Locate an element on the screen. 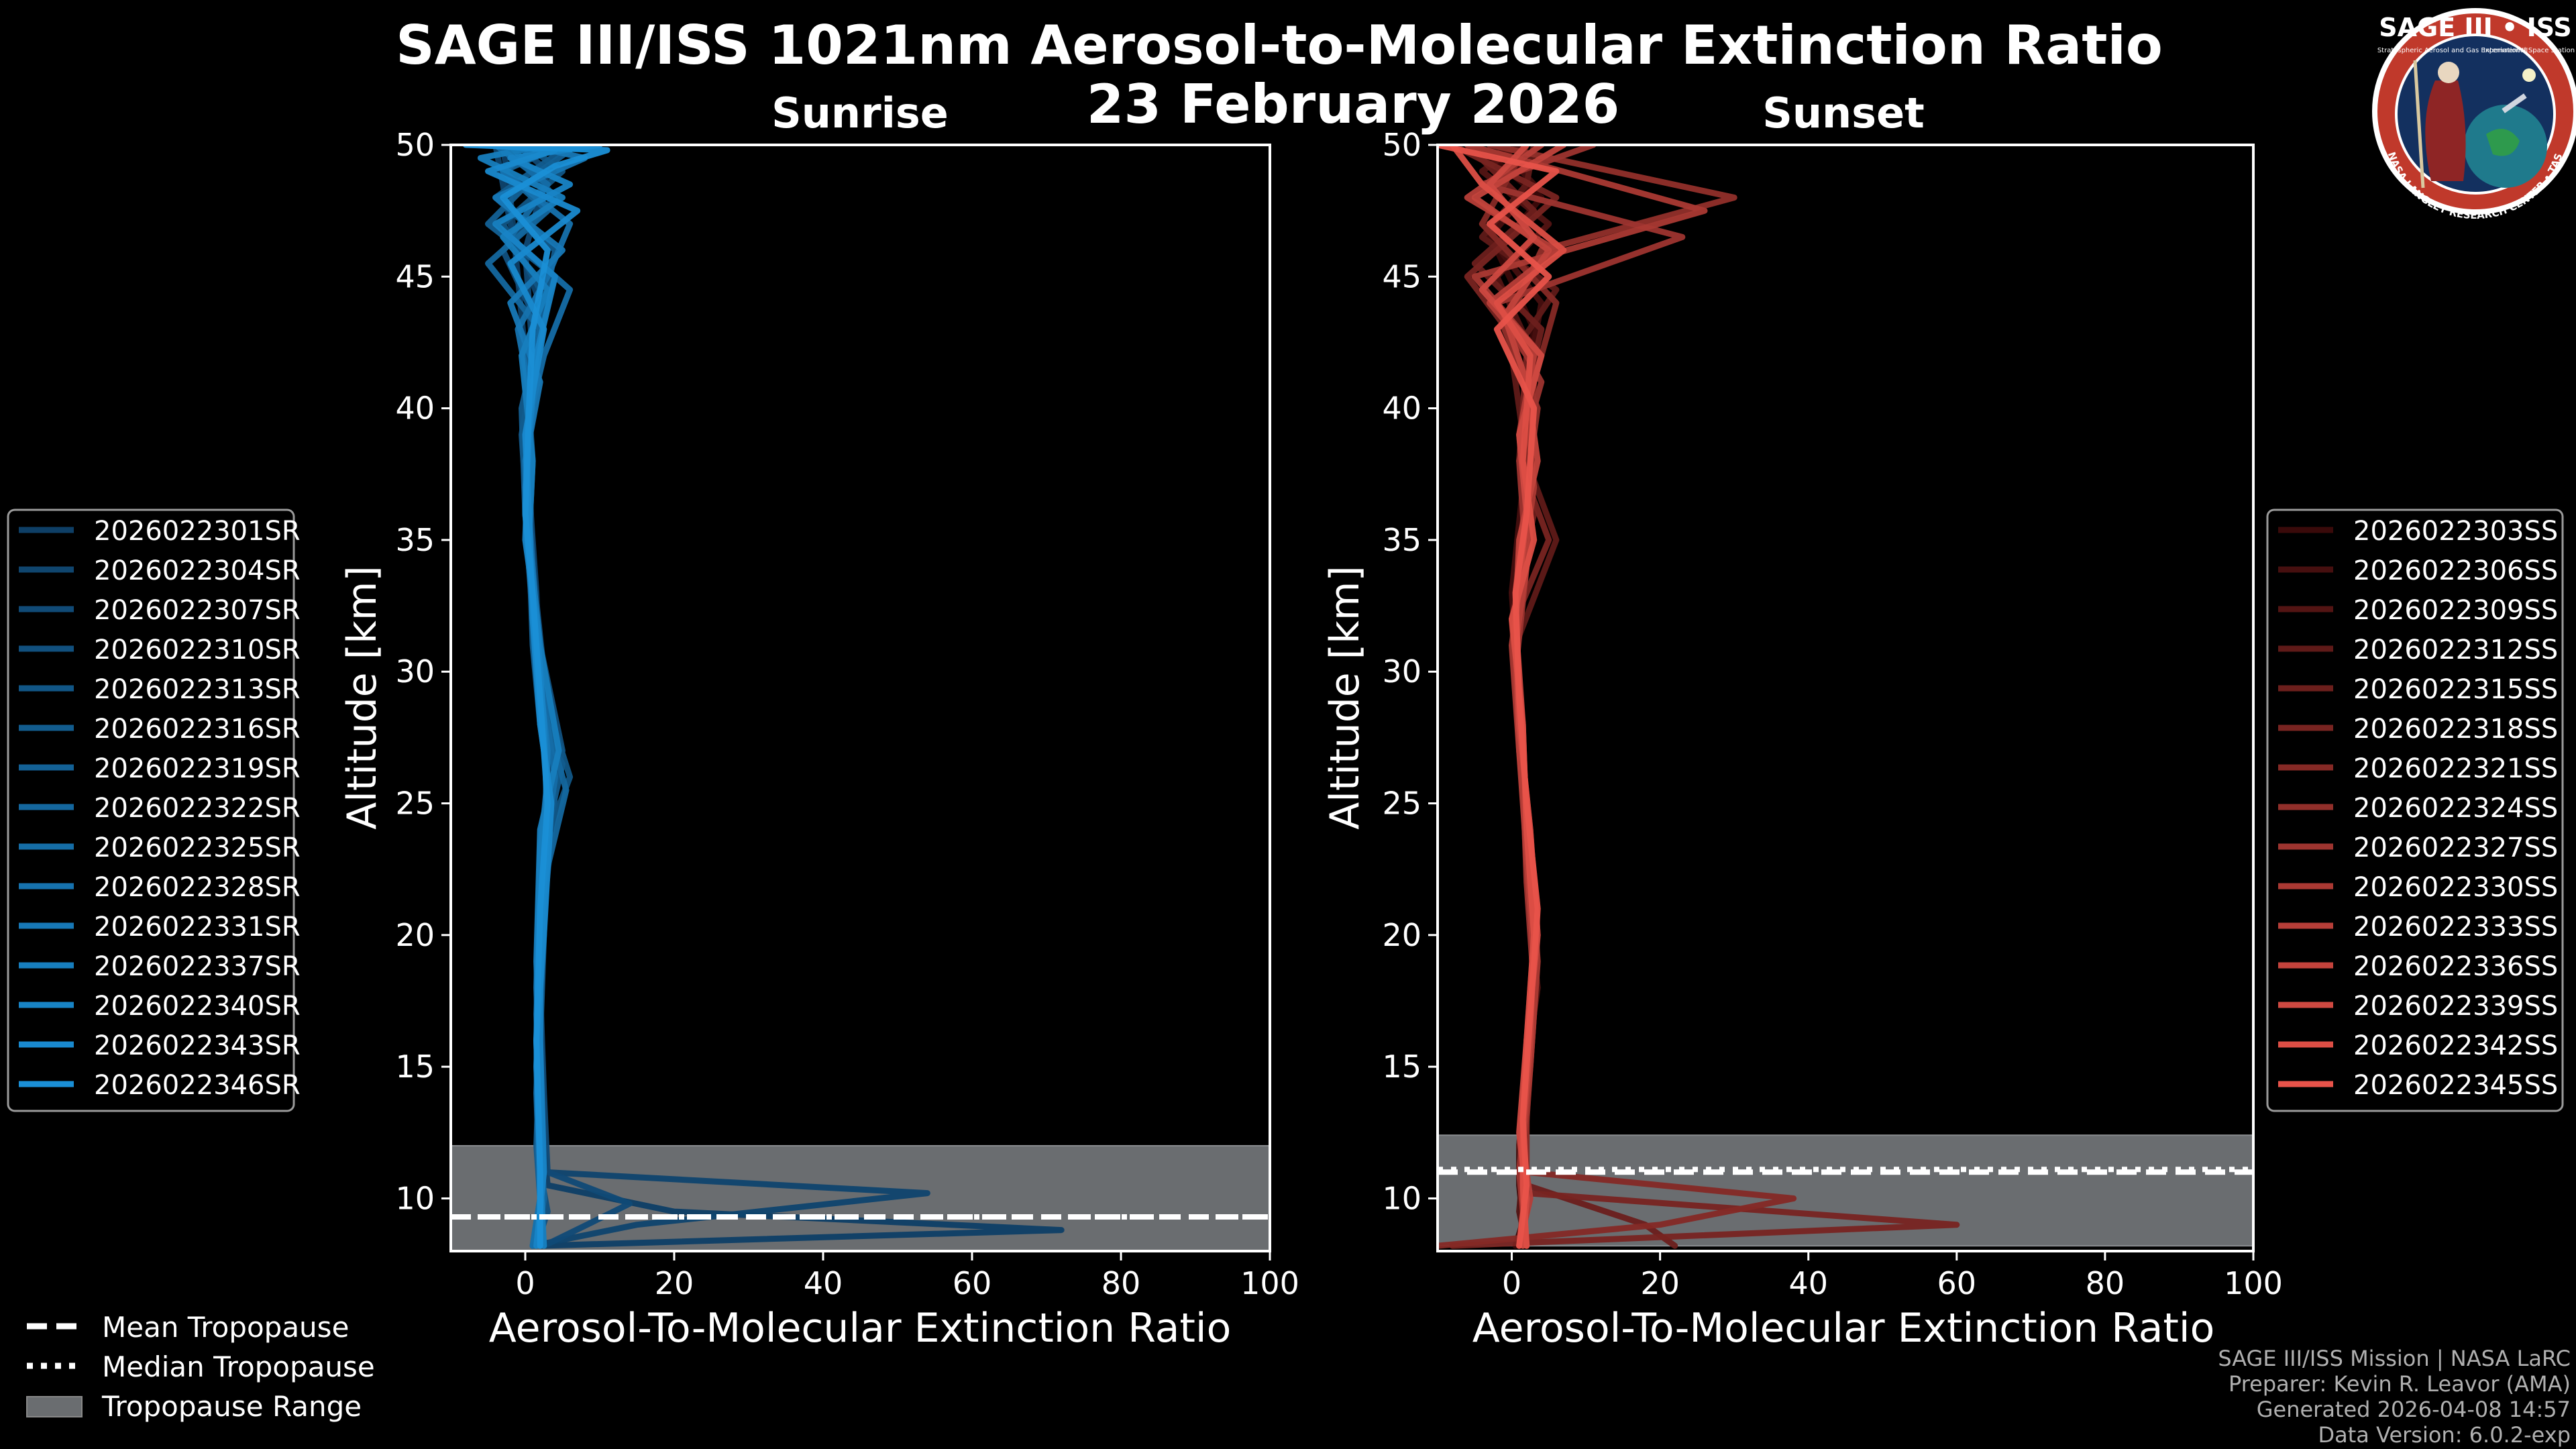 The image size is (2576, 1449). sunset-xtick-label-40: 40 is located at coordinates (1808, 1283).